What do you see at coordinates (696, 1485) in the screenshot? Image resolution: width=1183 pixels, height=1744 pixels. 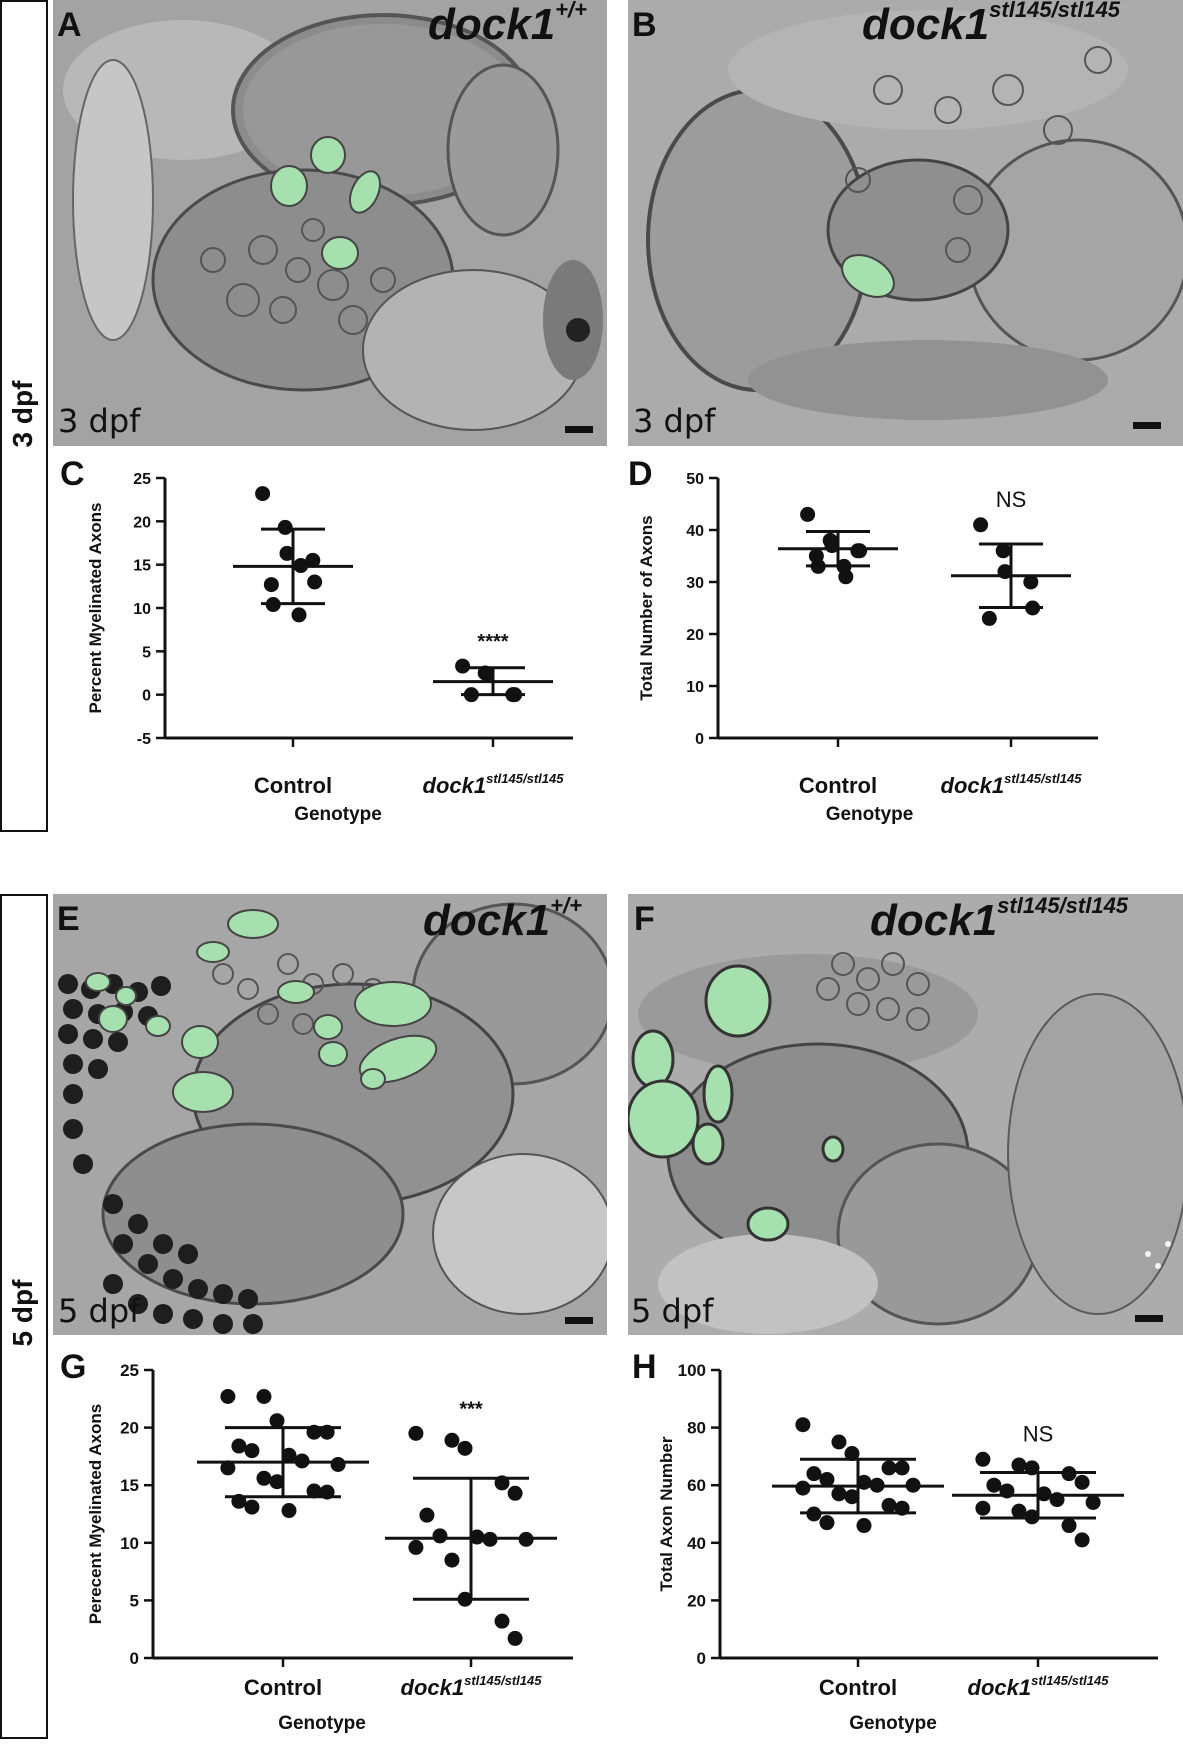 I see `y-tick-label: 60` at bounding box center [696, 1485].